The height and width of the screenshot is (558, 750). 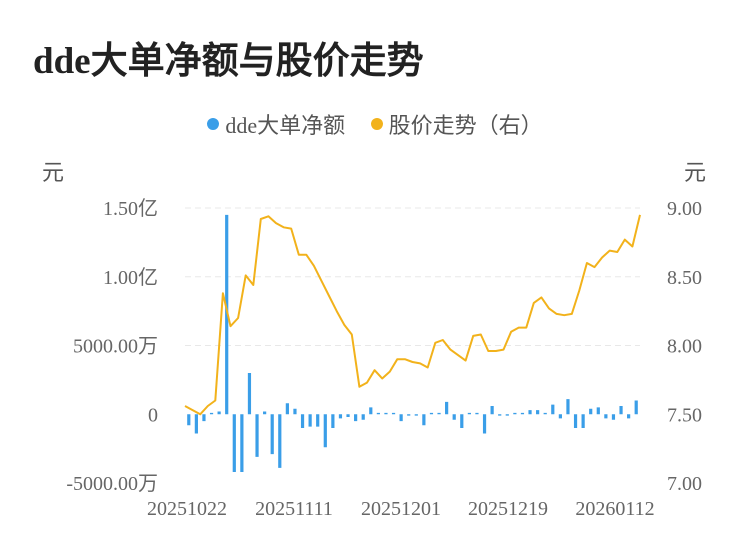 What do you see at coordinates (684, 347) in the screenshot?
I see `y-right-tick-label: 8.00` at bounding box center [684, 347].